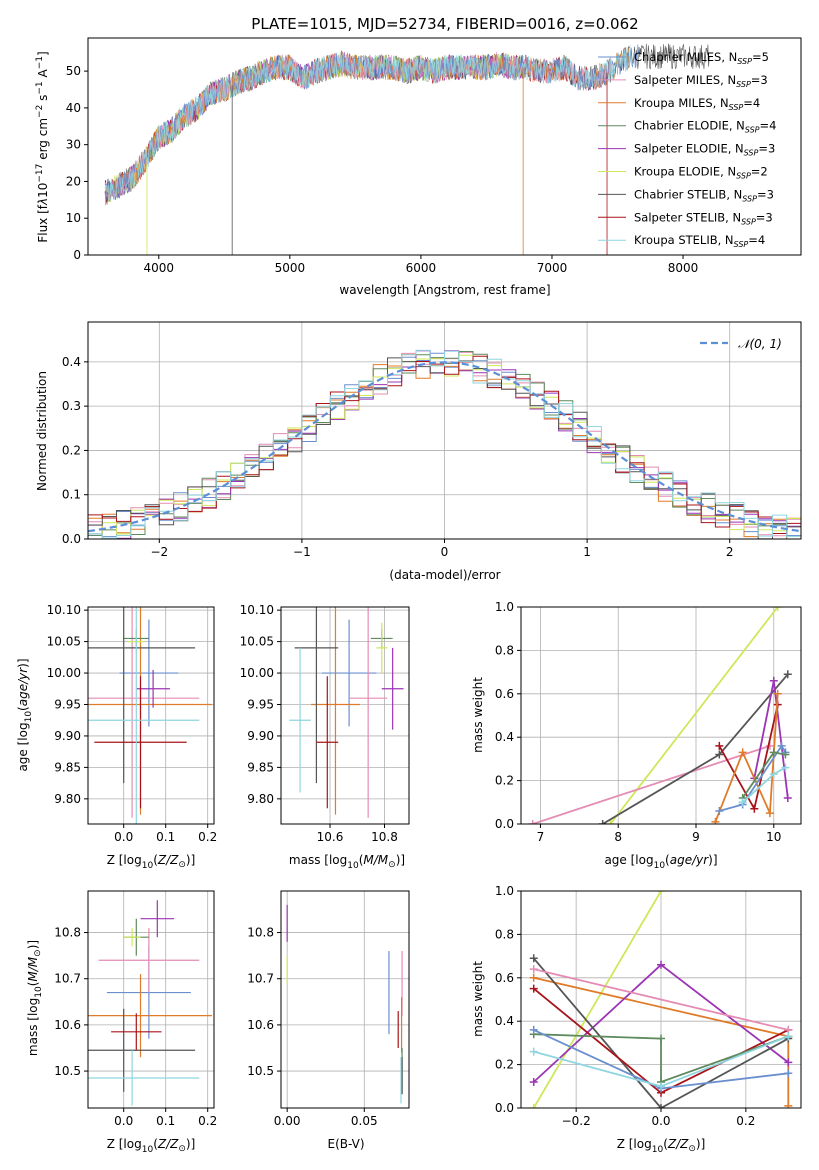 The image size is (819, 1170). I want to click on mass-weight-vs-Z-marker-chabrier_elodie, so click(661, 1038).